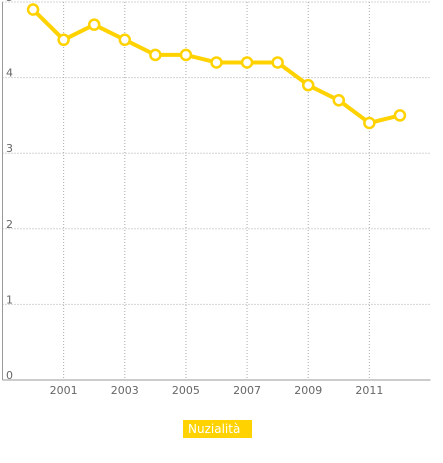 The image size is (443, 463). I want to click on x-tick-label: 2011, so click(369, 390).